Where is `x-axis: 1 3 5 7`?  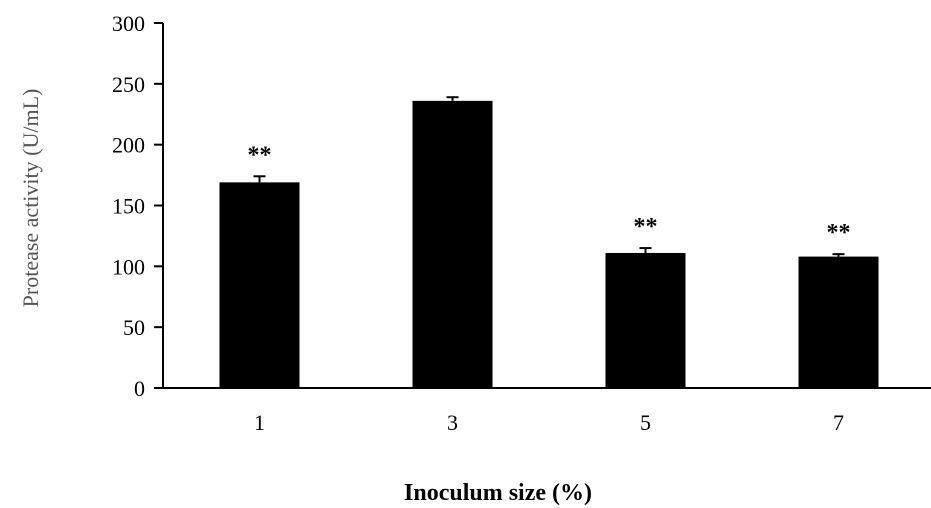 x-axis: 1 3 5 7 is located at coordinates (547, 411).